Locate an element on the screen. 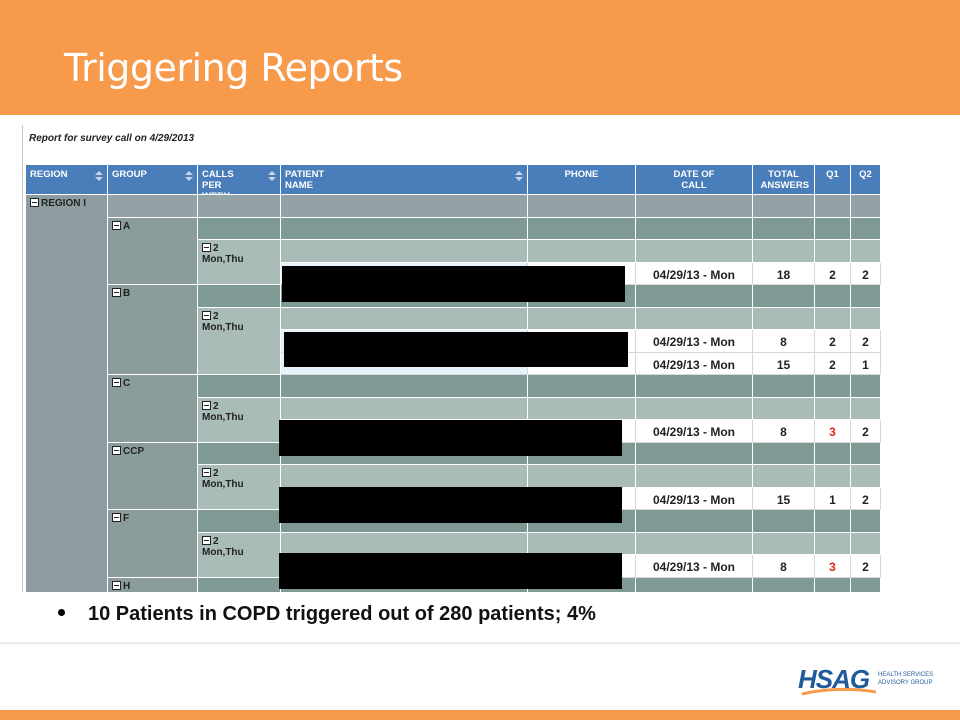 Image resolution: width=960 pixels, height=720 pixels. q1-cell: 2 is located at coordinates (833, 363).